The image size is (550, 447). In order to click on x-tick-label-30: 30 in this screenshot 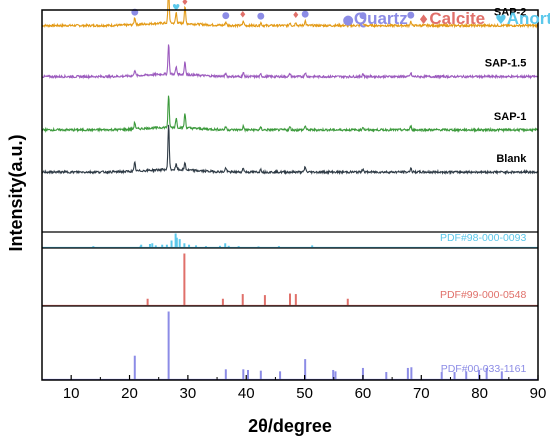, I will do `click(188, 393)`.